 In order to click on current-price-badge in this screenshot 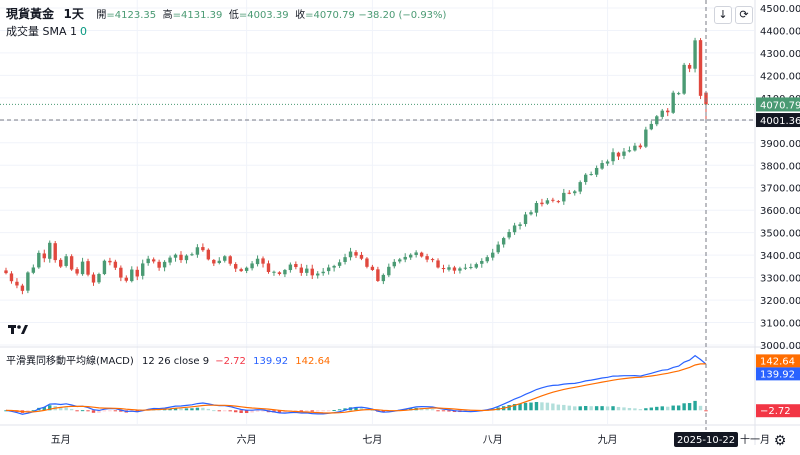, I will do `click(778, 104)`.